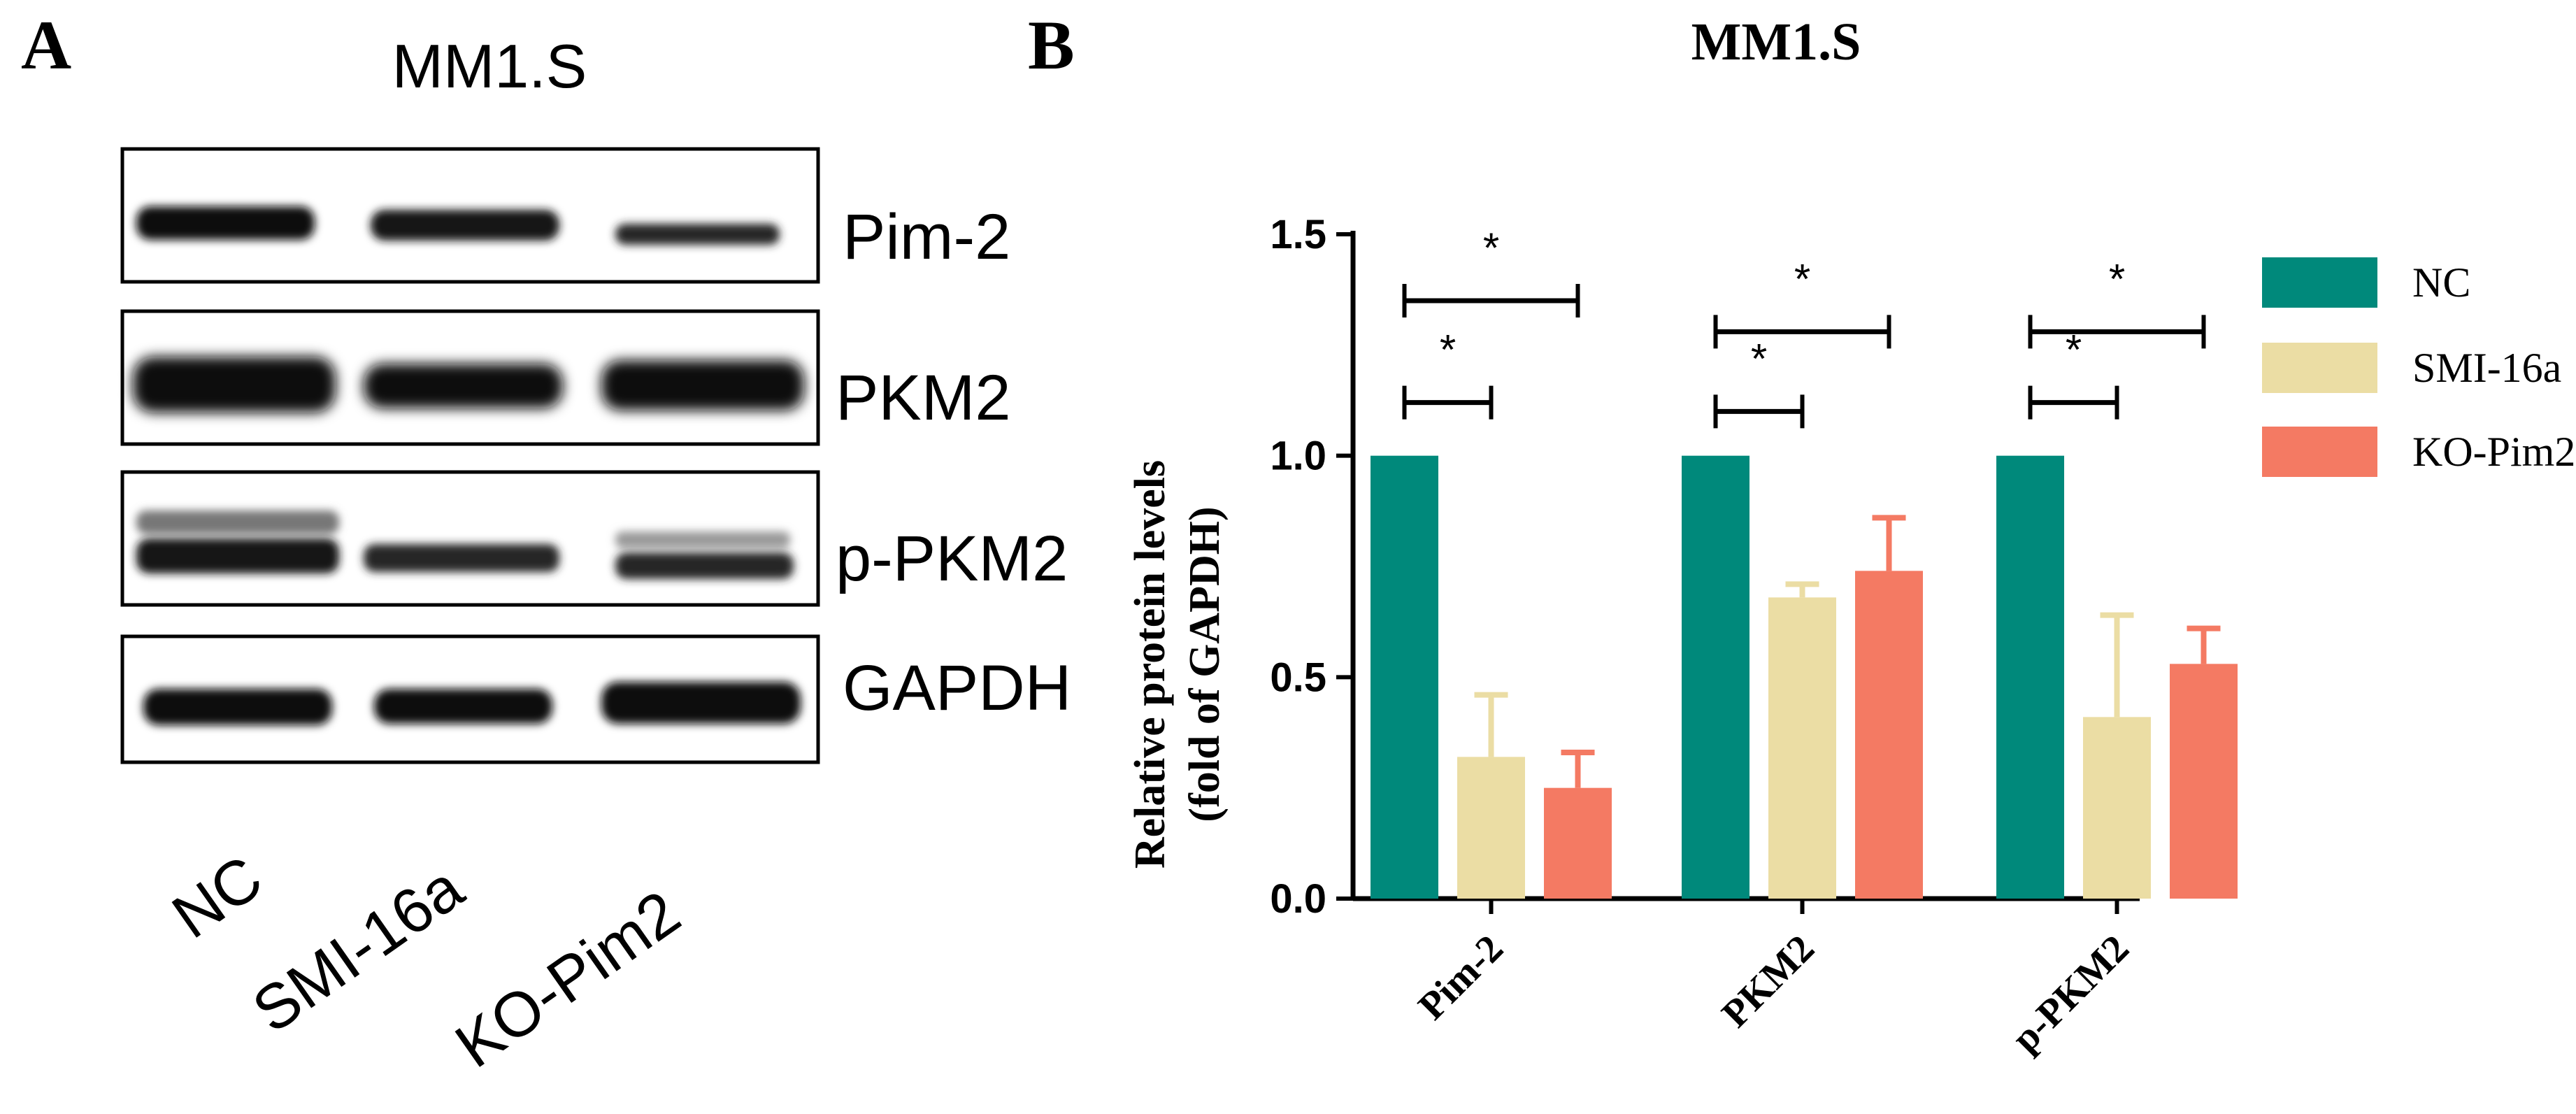  What do you see at coordinates (957, 688) in the screenshot?
I see `blot-label-gapdh: GAPDH` at bounding box center [957, 688].